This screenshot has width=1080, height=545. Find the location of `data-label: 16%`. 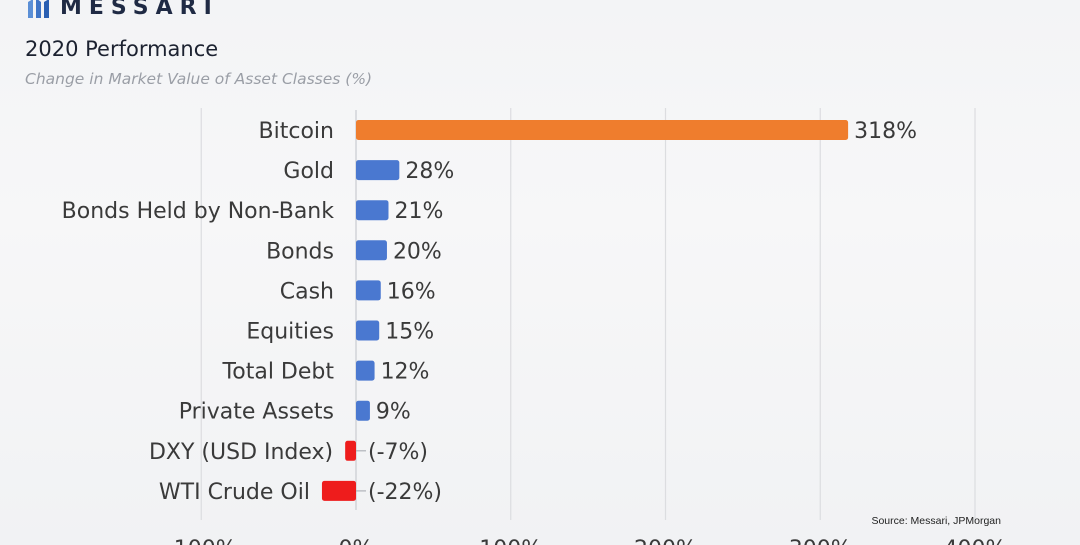

data-label: 16% is located at coordinates (411, 291).